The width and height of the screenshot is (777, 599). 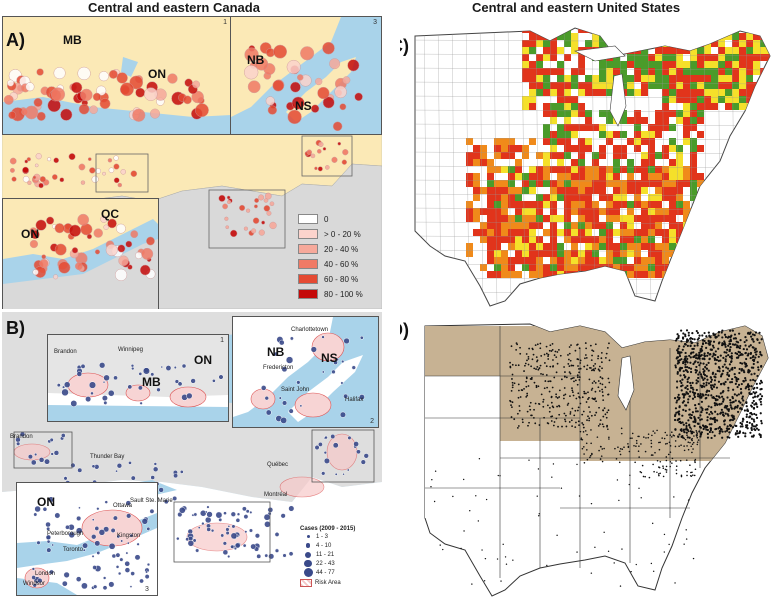 What do you see at coordinates (308, 264) in the screenshot?
I see `legend-swatch` at bounding box center [308, 264].